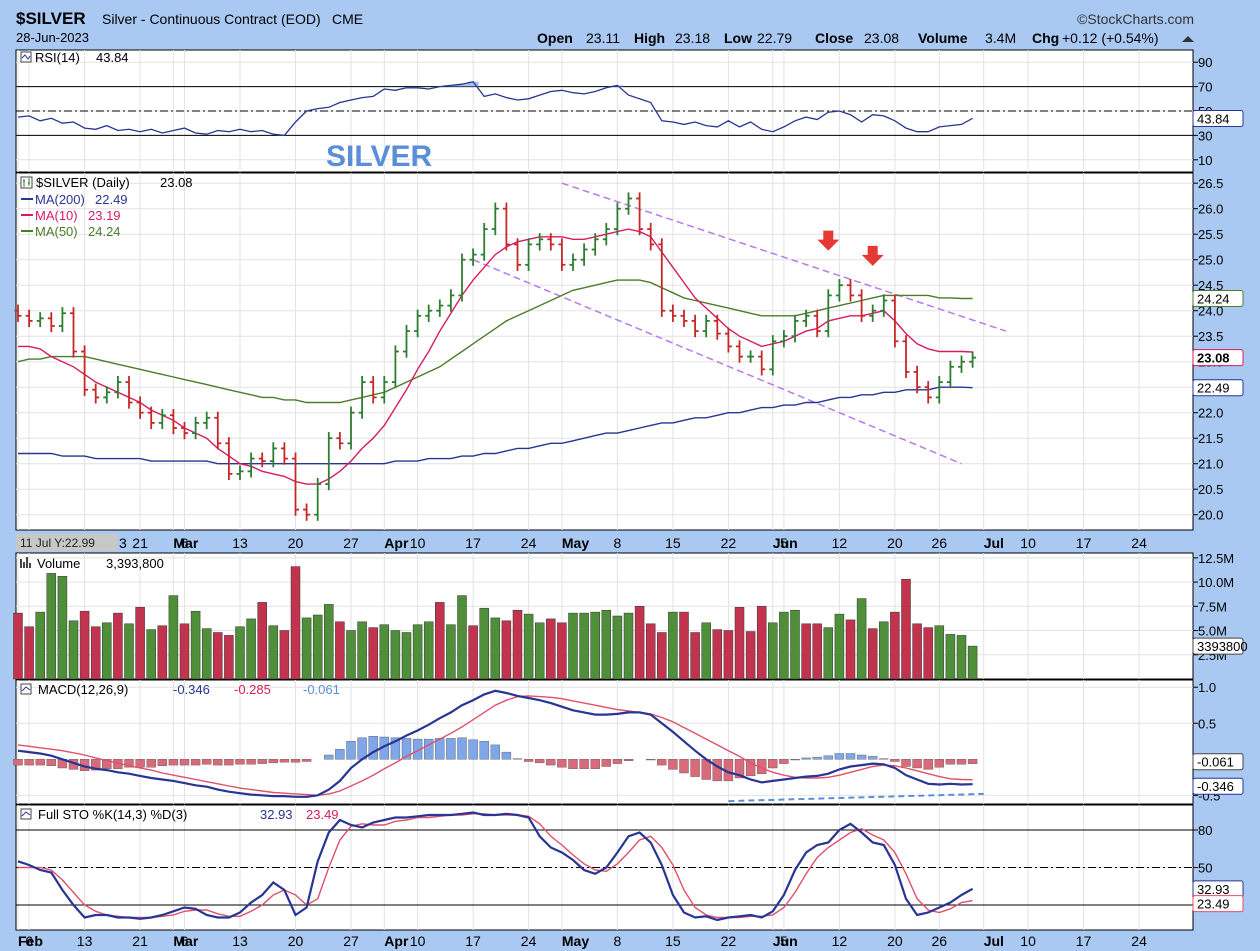 This screenshot has height=951, width=1260. Describe the element at coordinates (191, 689) in the screenshot. I see `macd-legend-value: -0.346` at that location.